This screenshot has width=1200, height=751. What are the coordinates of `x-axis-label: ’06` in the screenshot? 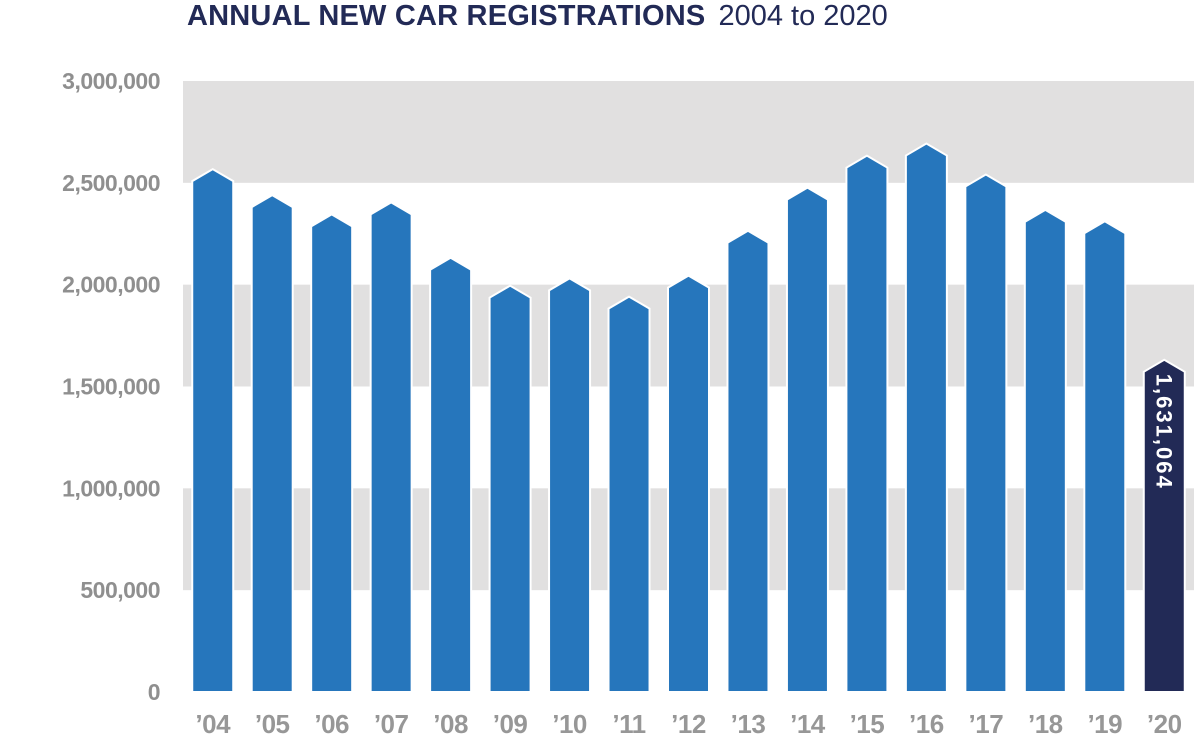 It's located at (331, 724).